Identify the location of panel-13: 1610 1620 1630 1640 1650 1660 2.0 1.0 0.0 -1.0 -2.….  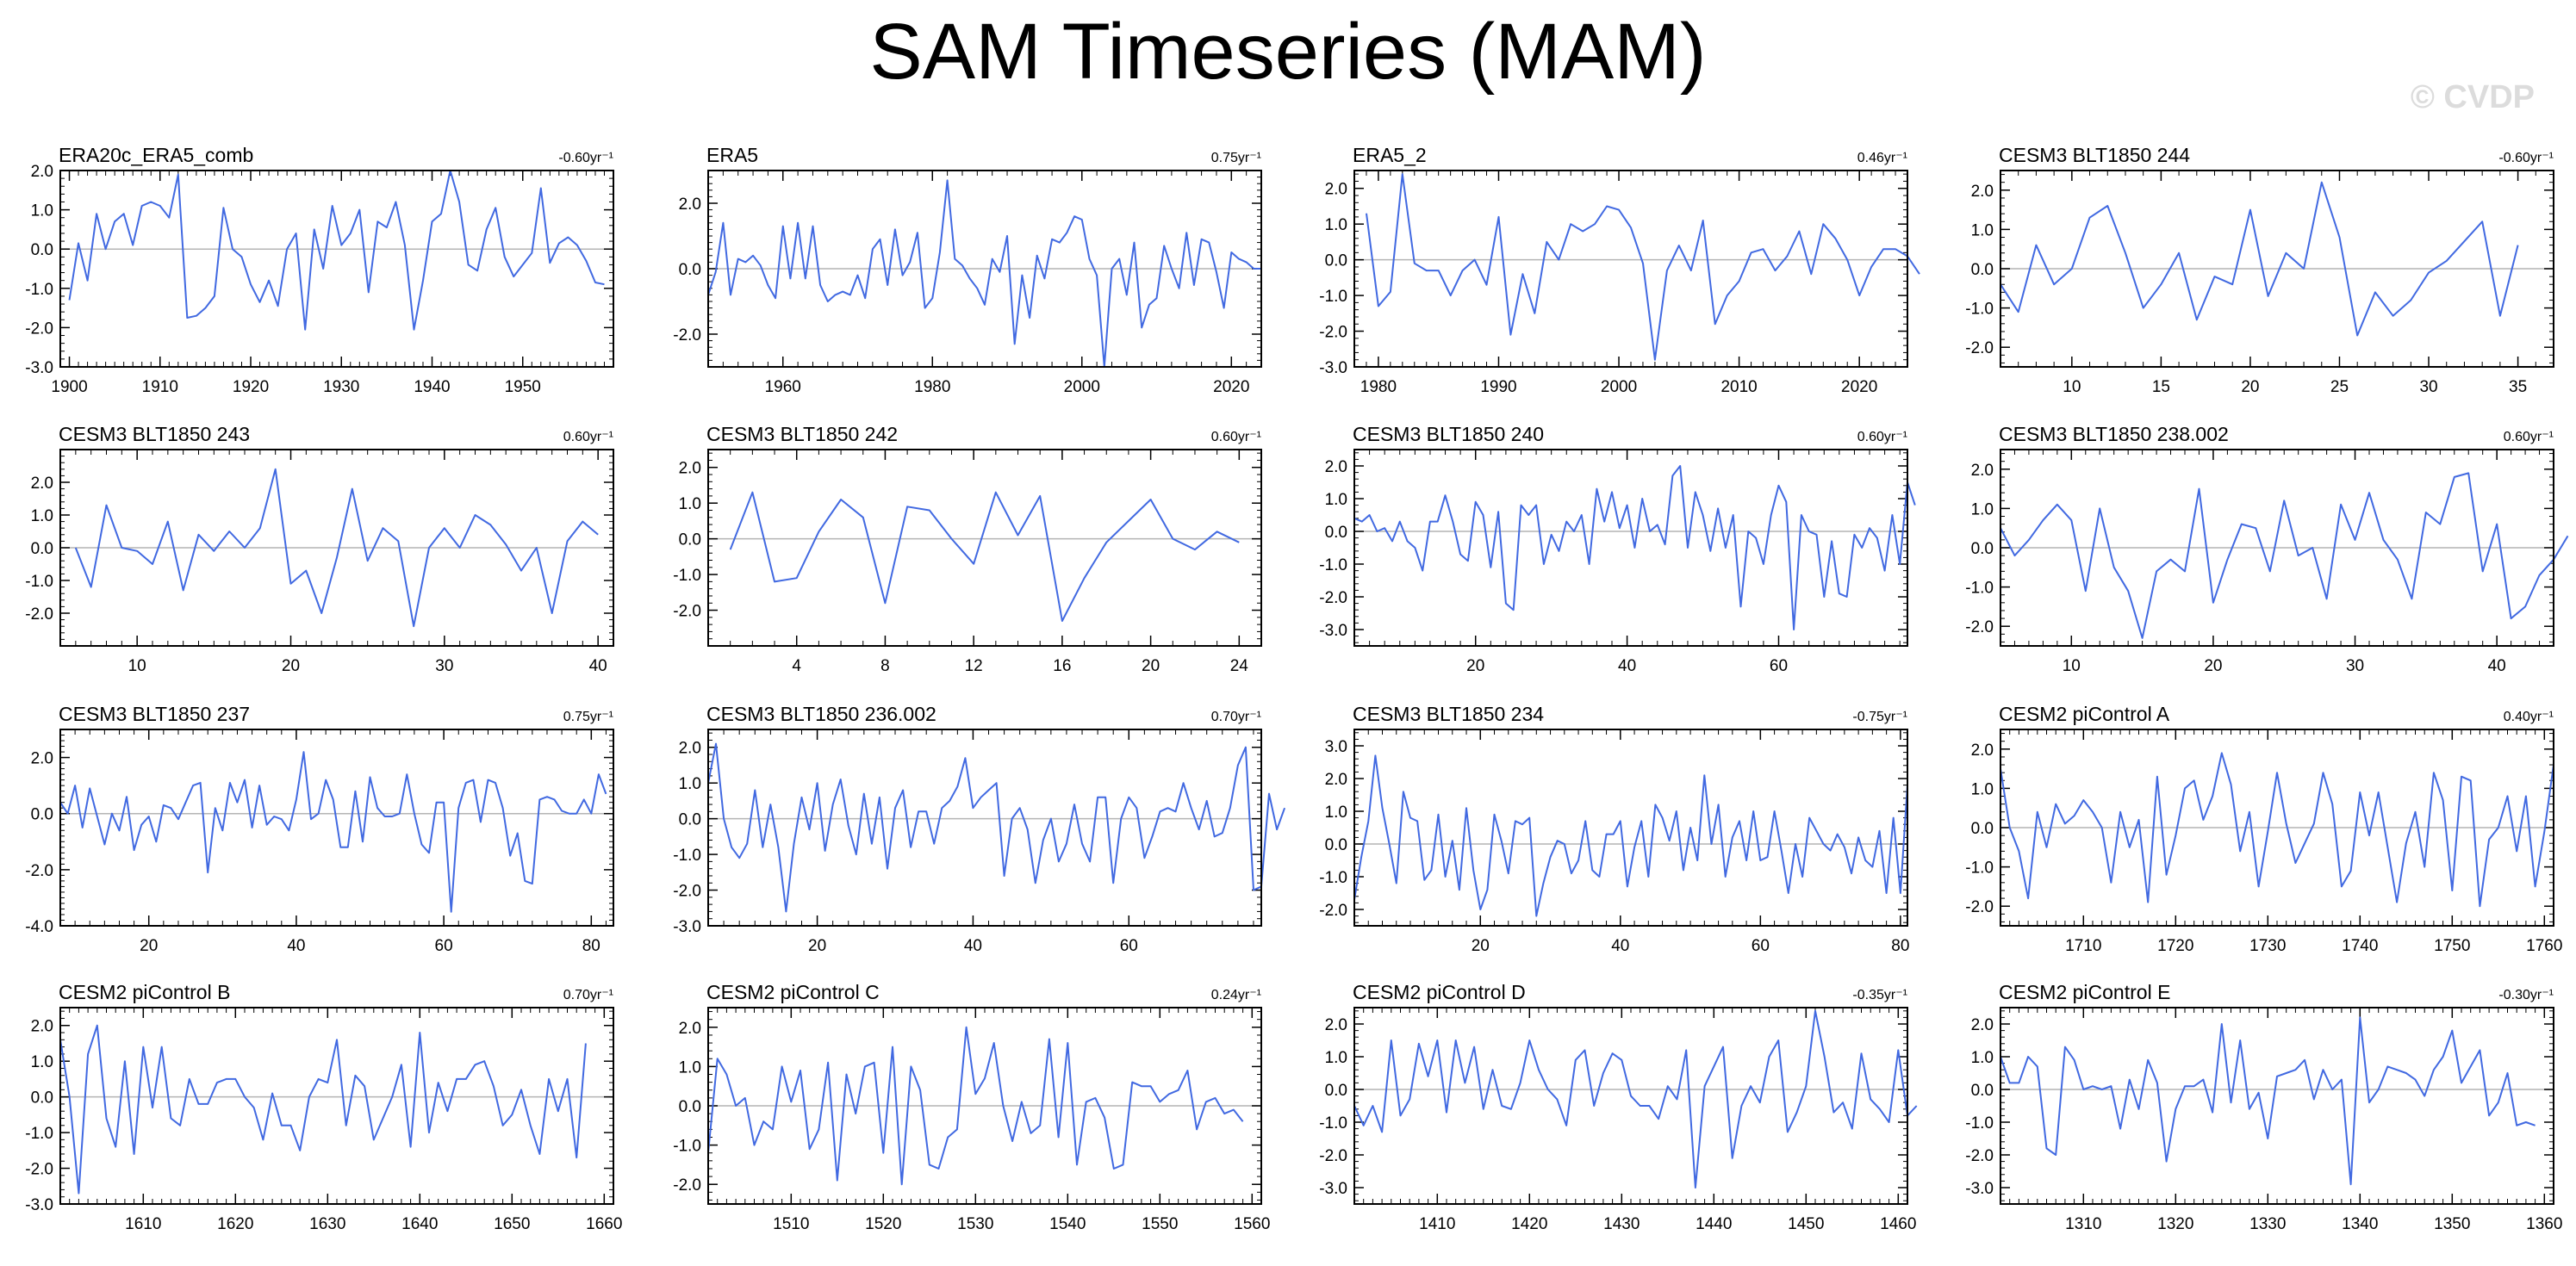
(324, 1107).